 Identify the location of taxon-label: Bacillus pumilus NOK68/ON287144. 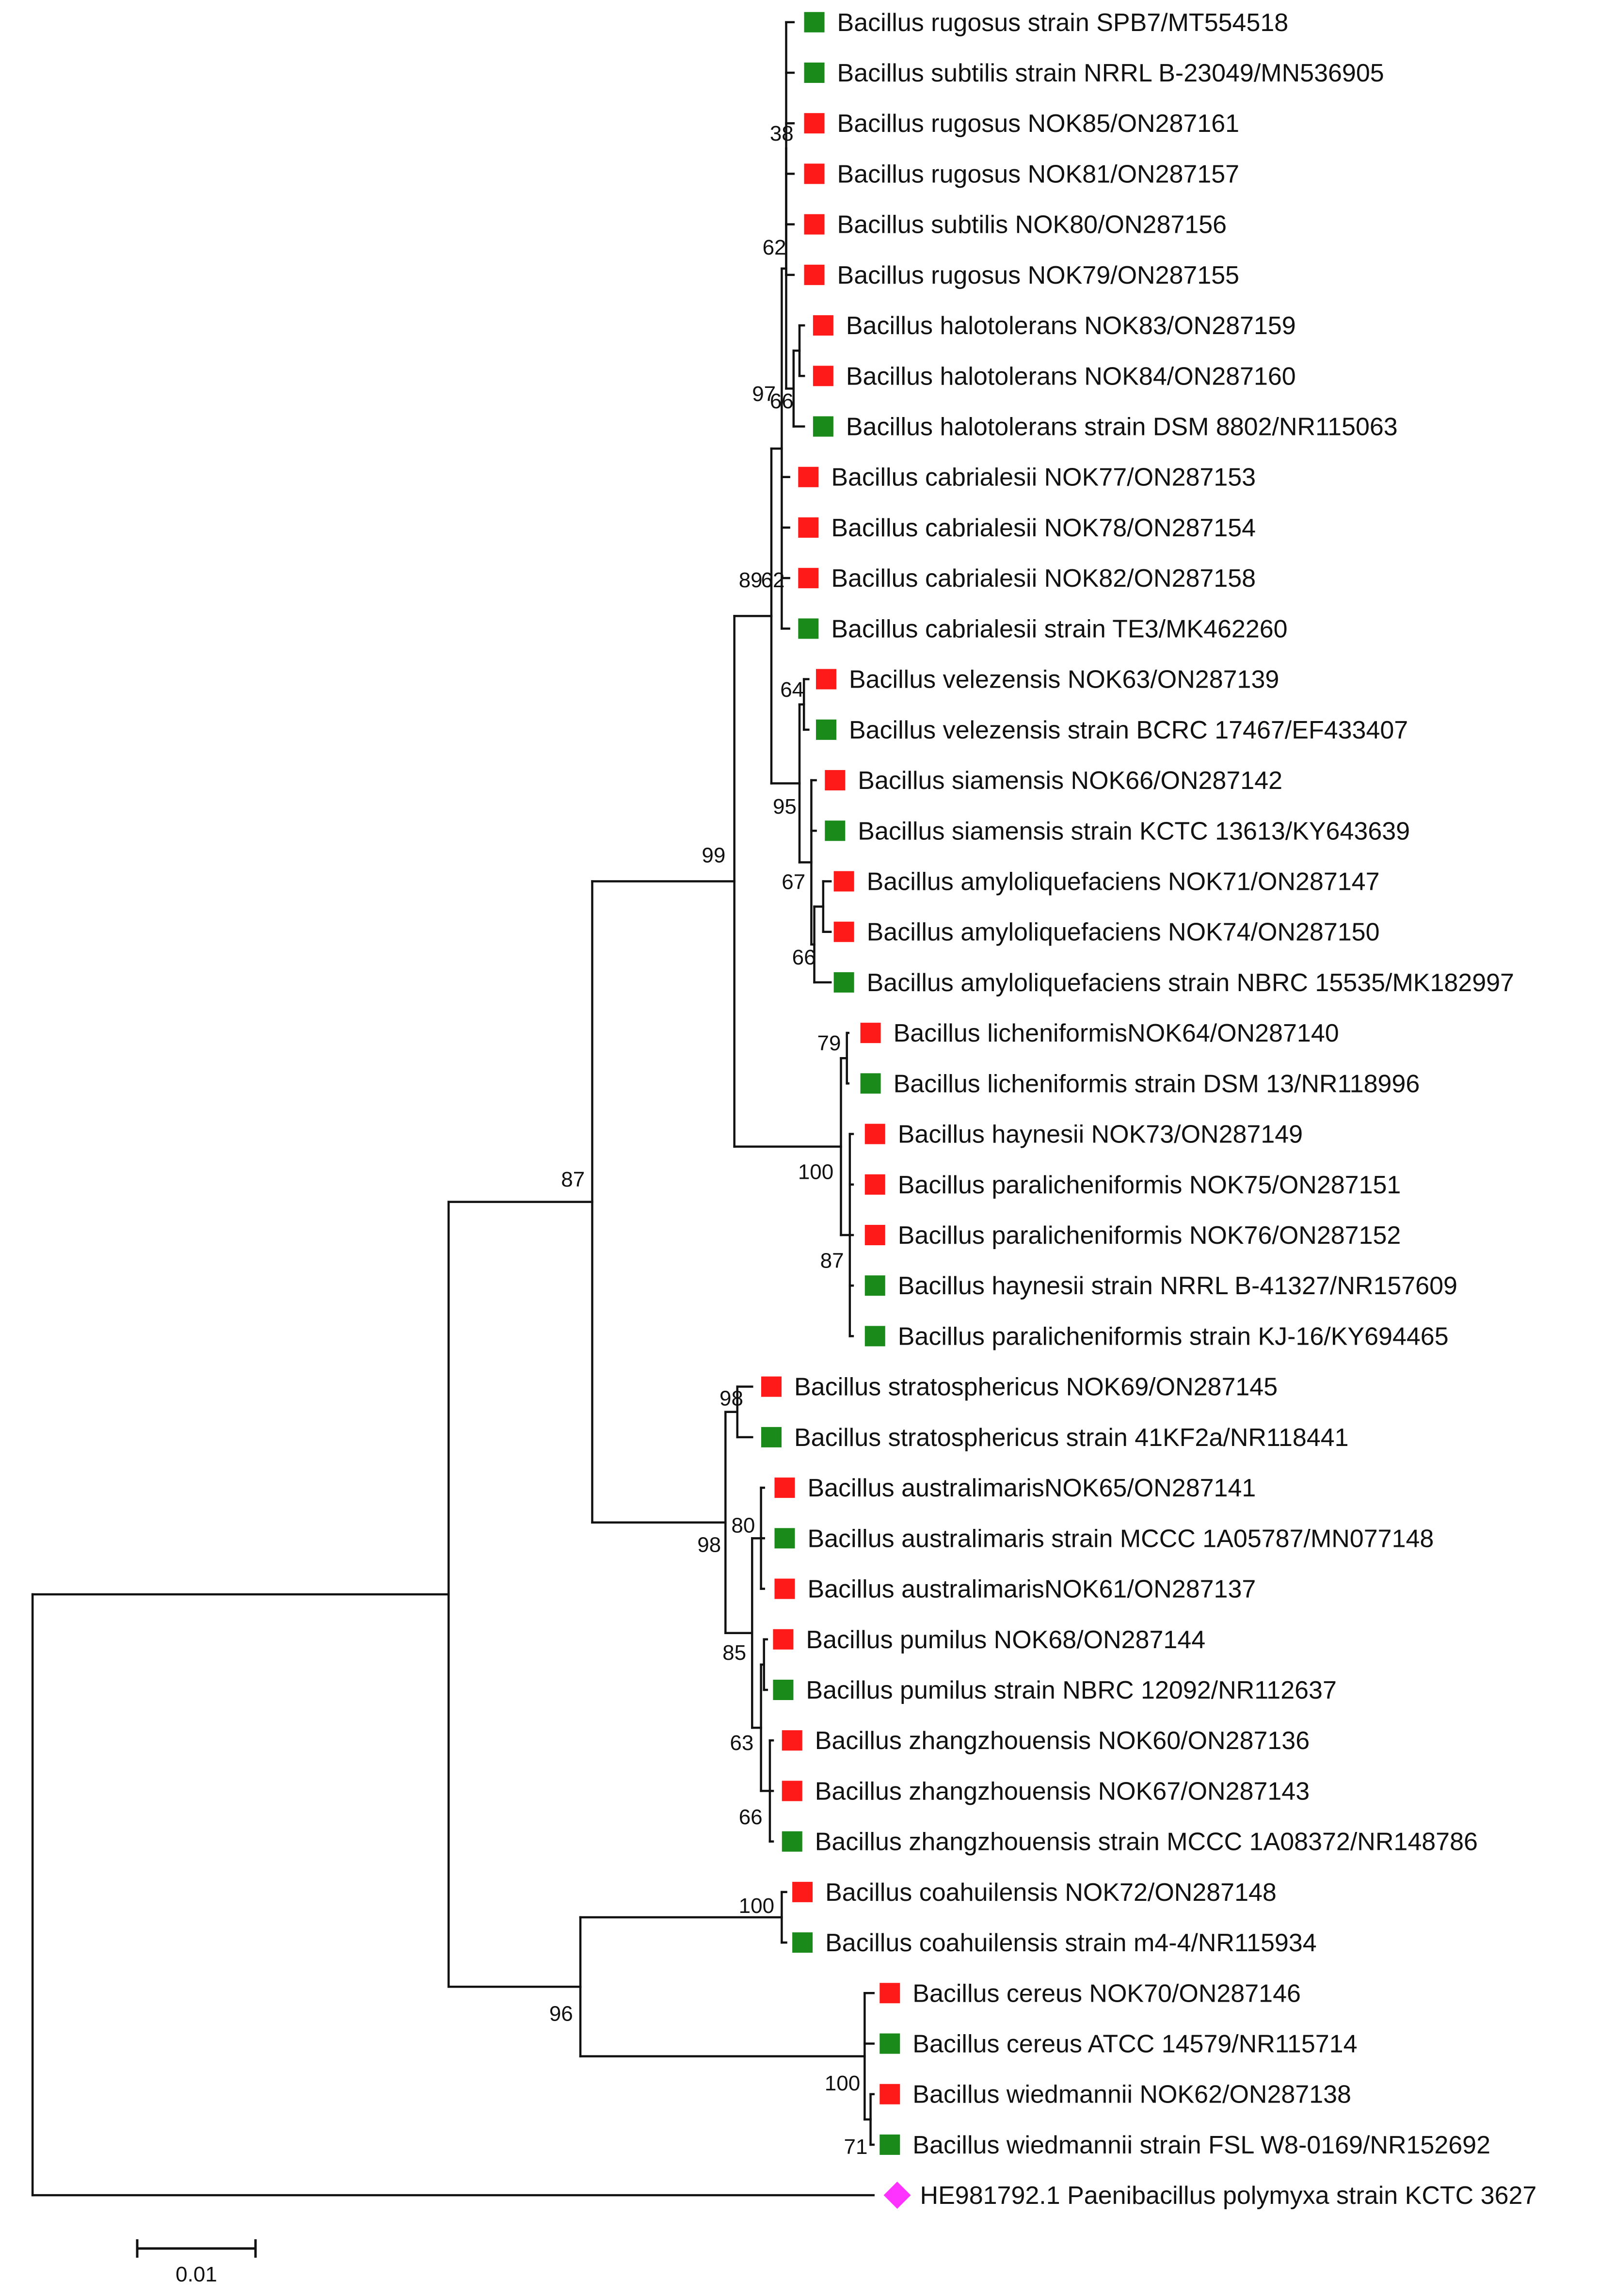
(1005, 1640).